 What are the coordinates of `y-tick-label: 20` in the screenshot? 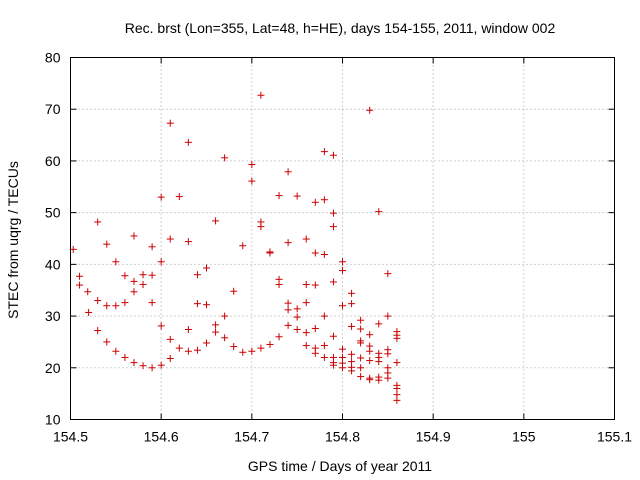 It's located at (53, 368).